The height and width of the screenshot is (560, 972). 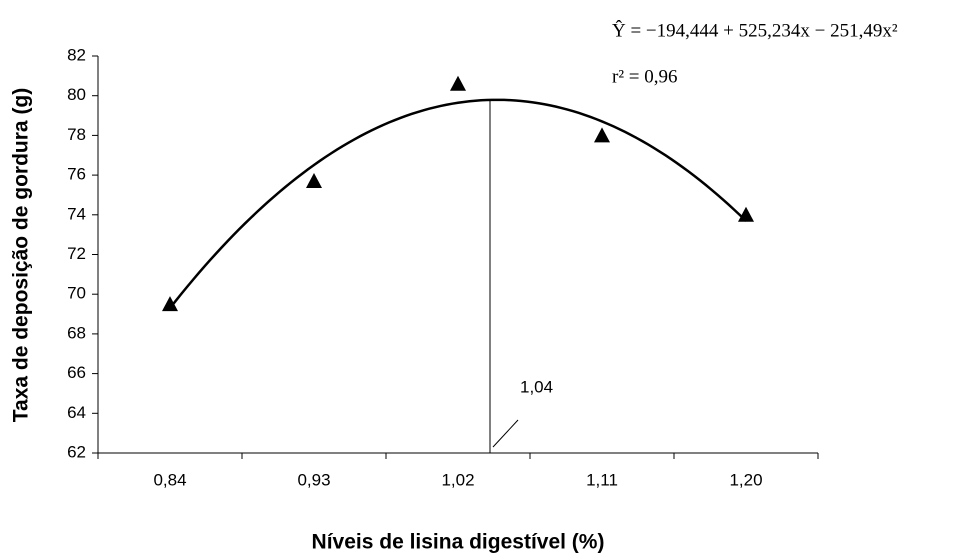 What do you see at coordinates (755, 30) in the screenshot?
I see `equation: Ŷ = −194,444 + 525,234x − 251,49x²` at bounding box center [755, 30].